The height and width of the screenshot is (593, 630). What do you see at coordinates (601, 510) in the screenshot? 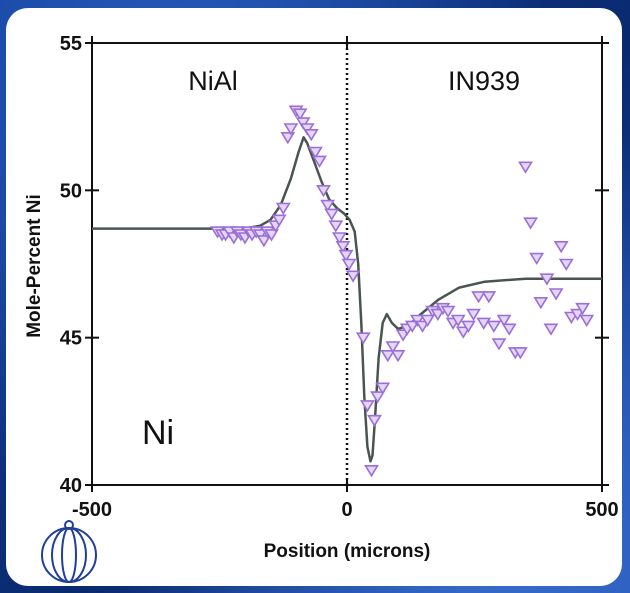
I see `x-tick-label: 500` at bounding box center [601, 510].